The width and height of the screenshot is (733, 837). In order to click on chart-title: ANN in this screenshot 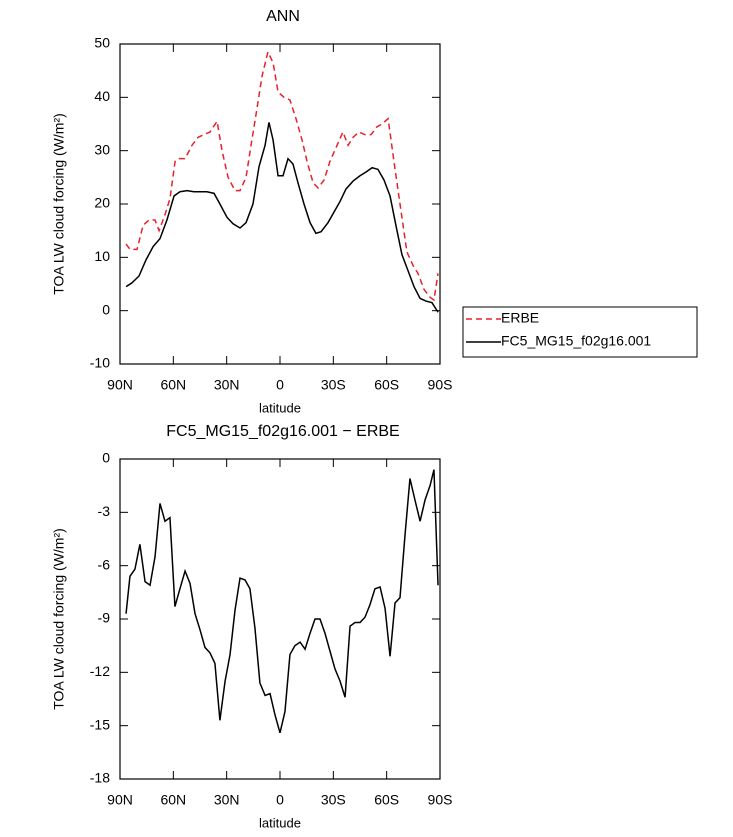, I will do `click(283, 16)`.